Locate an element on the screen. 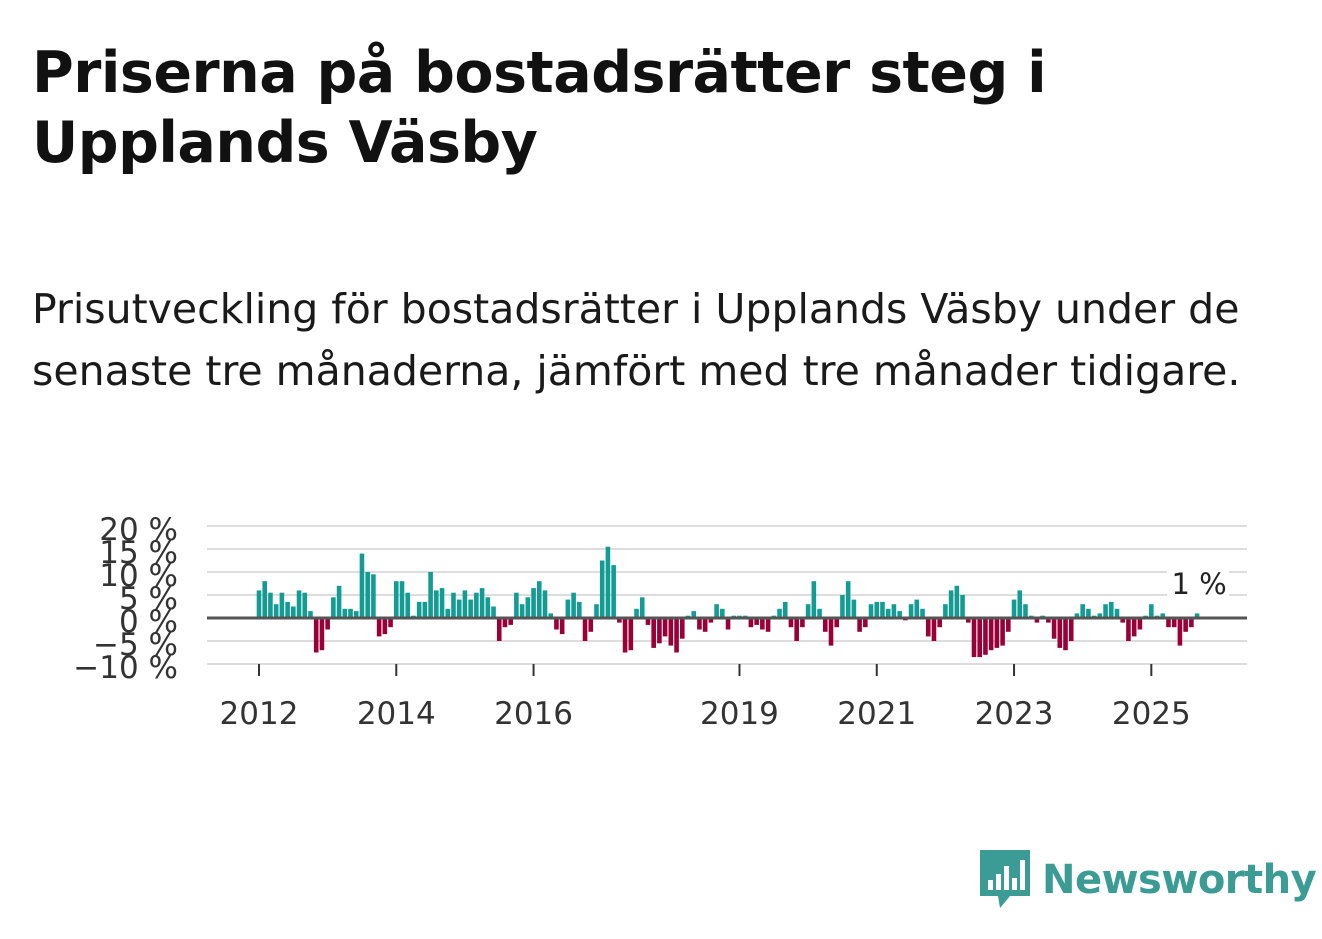  y-tick-label: −5 % is located at coordinates (135, 645).